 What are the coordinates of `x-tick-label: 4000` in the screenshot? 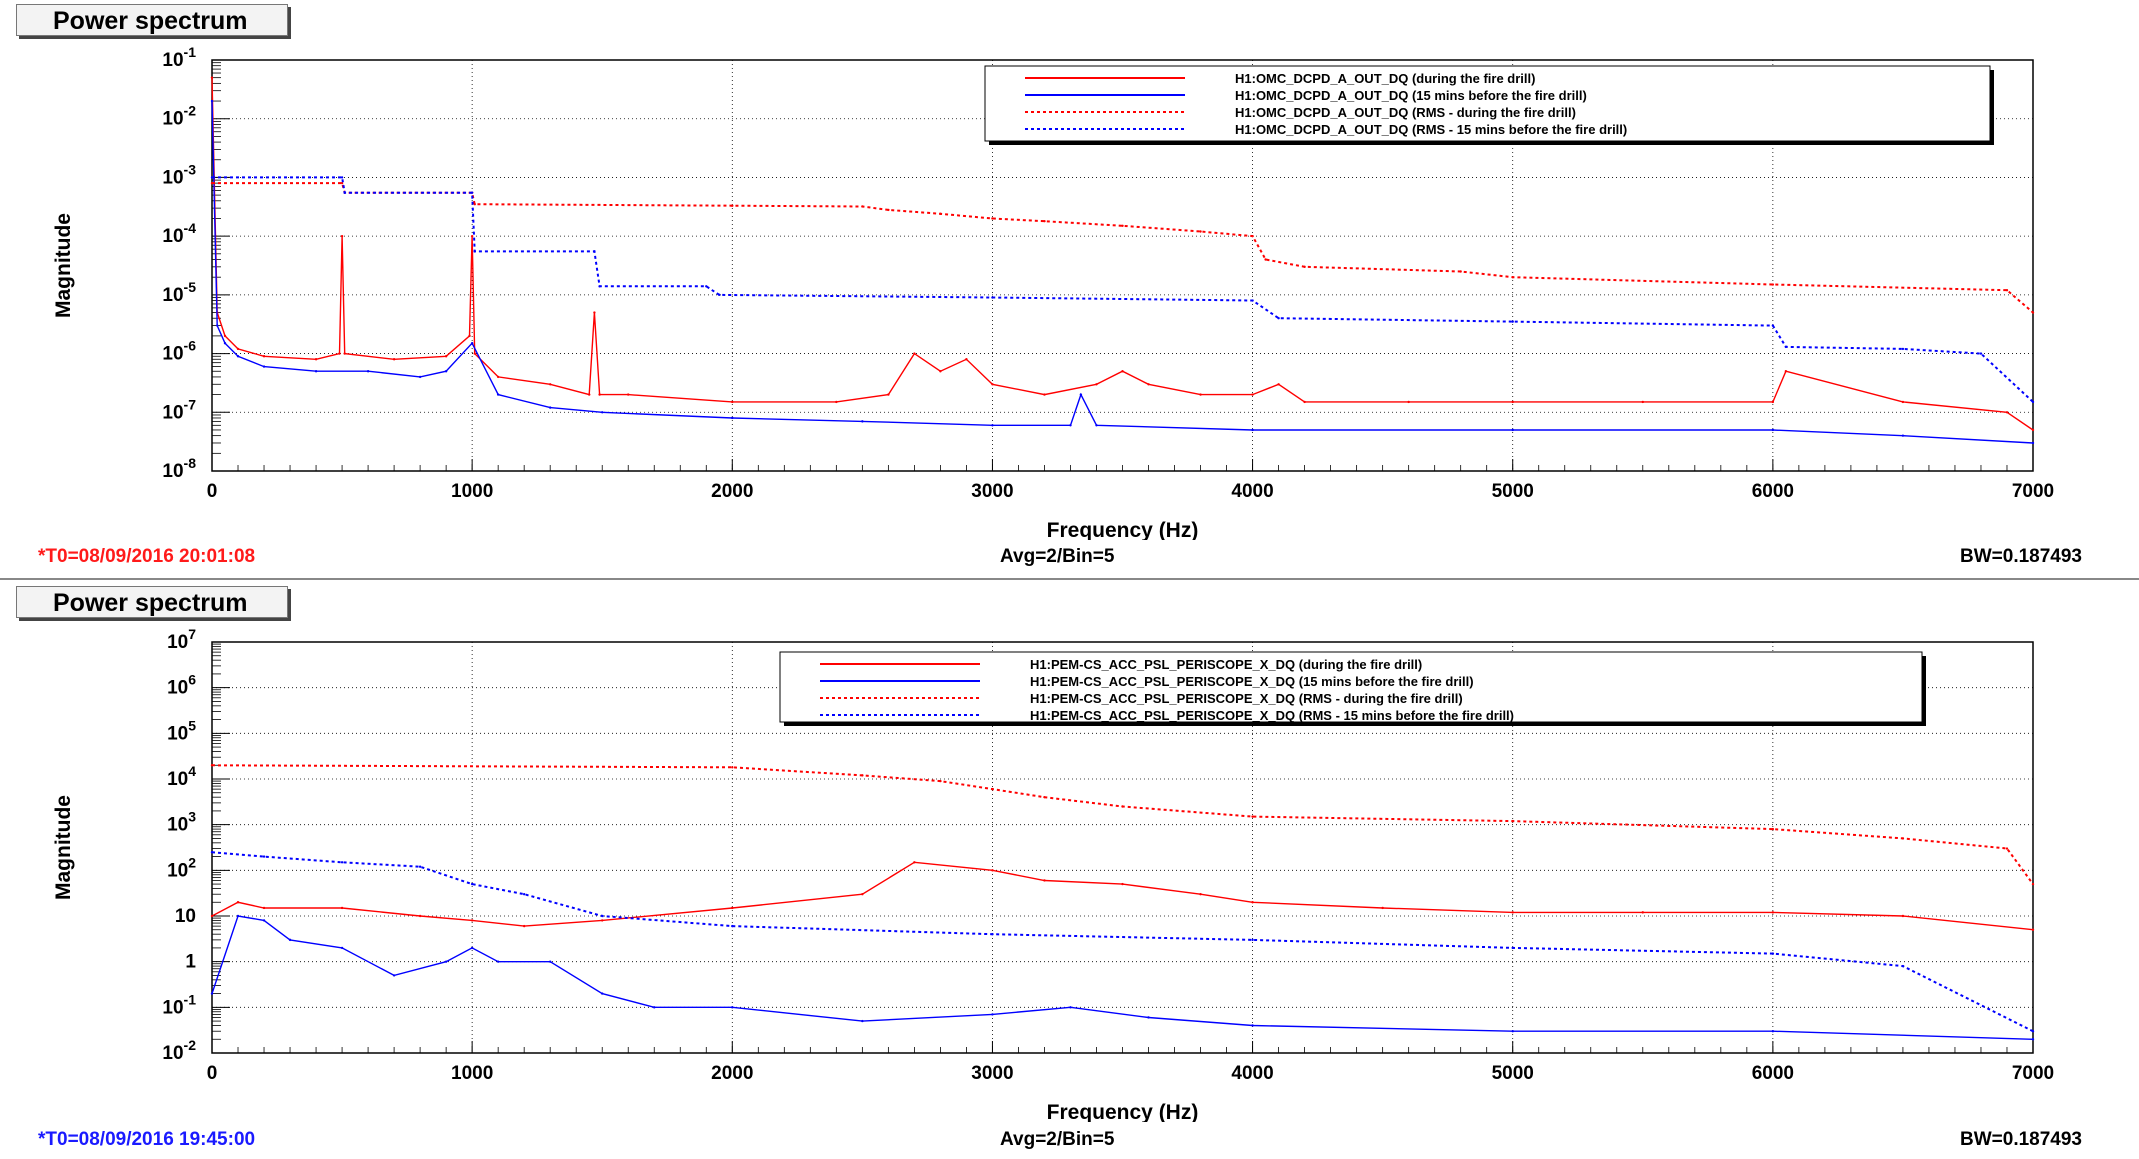 It's located at (1252, 1073).